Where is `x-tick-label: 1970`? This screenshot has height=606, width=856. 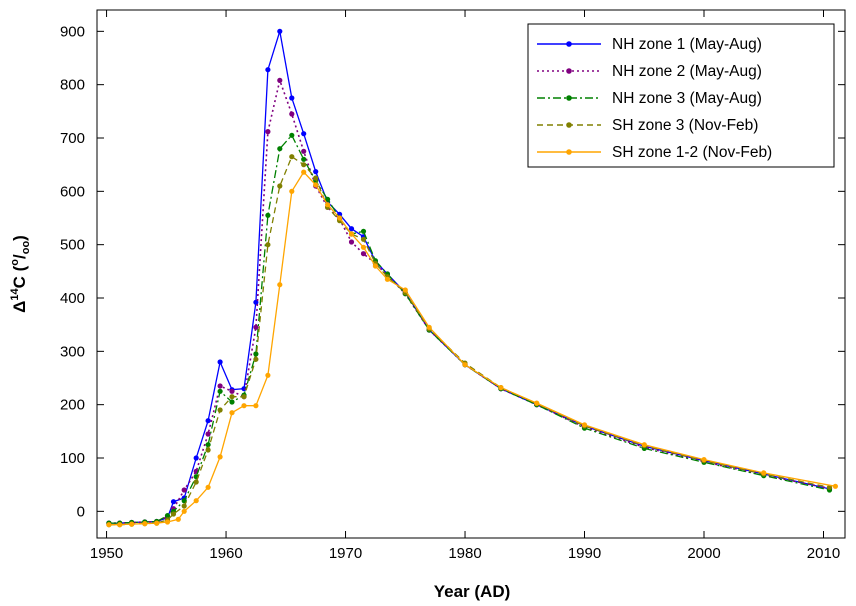
x-tick-label: 1970 is located at coordinates (345, 553).